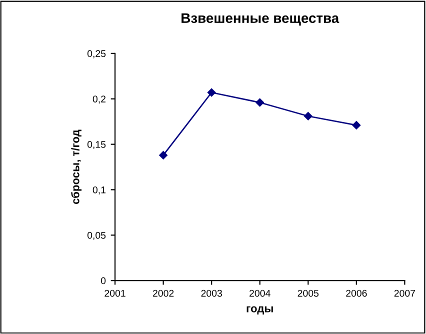 The height and width of the screenshot is (334, 426). Describe the element at coordinates (163, 293) in the screenshot. I see `x-tick-label: 2002` at that location.